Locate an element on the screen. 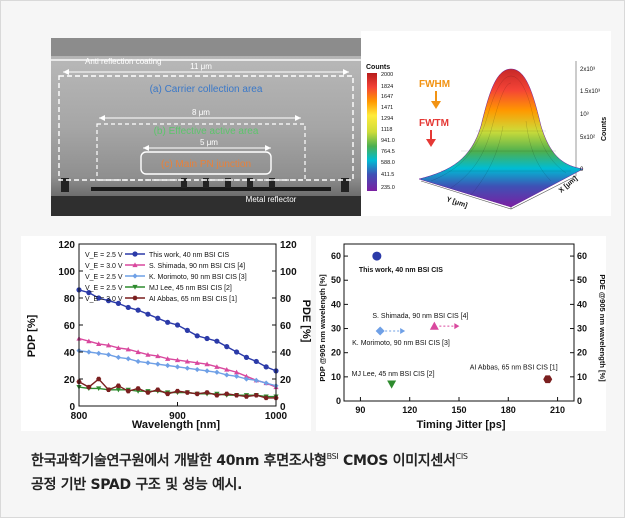  z-tick: 0 is located at coordinates (582, 170).